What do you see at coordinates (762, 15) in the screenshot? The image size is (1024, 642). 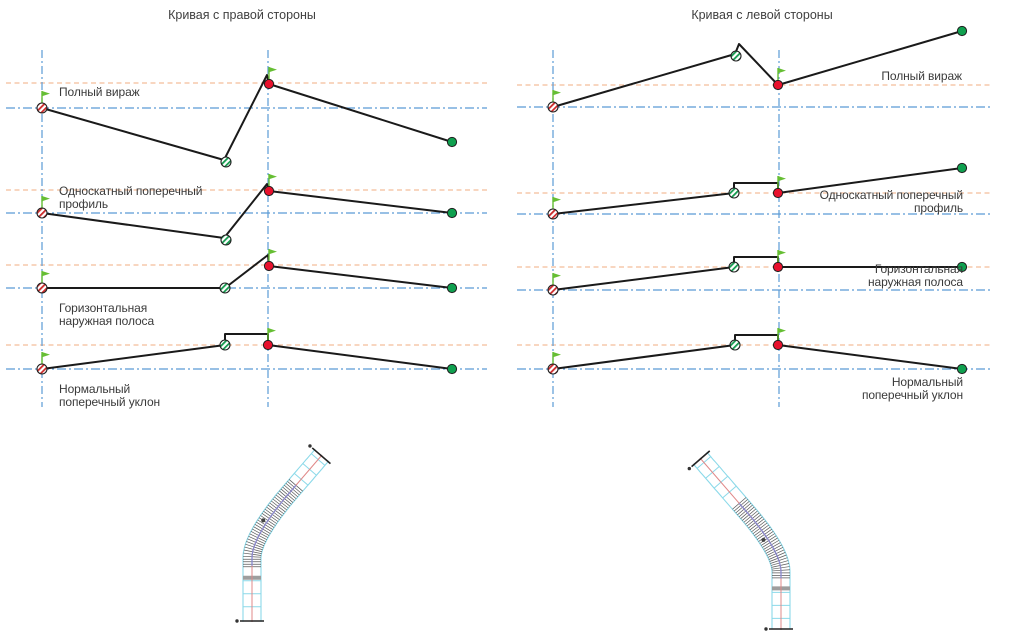 I see `right-panel-title: Кривая с левой стороны` at bounding box center [762, 15].